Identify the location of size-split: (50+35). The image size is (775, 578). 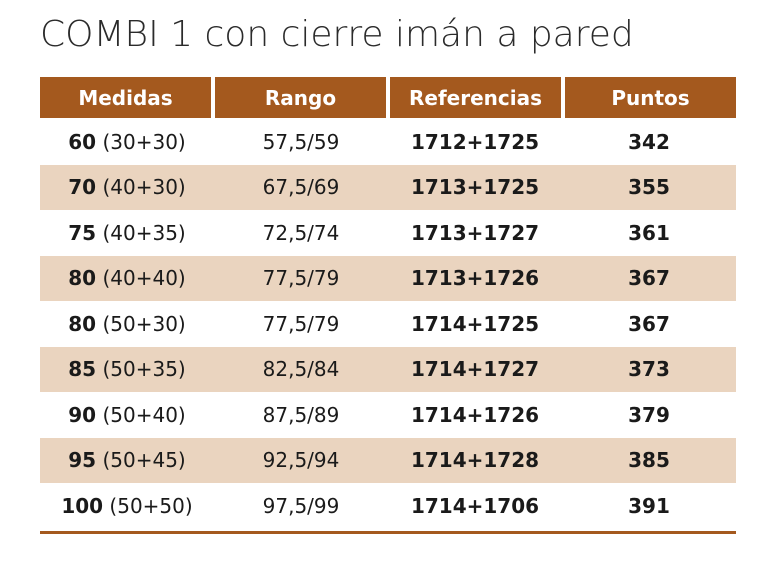
(144, 369).